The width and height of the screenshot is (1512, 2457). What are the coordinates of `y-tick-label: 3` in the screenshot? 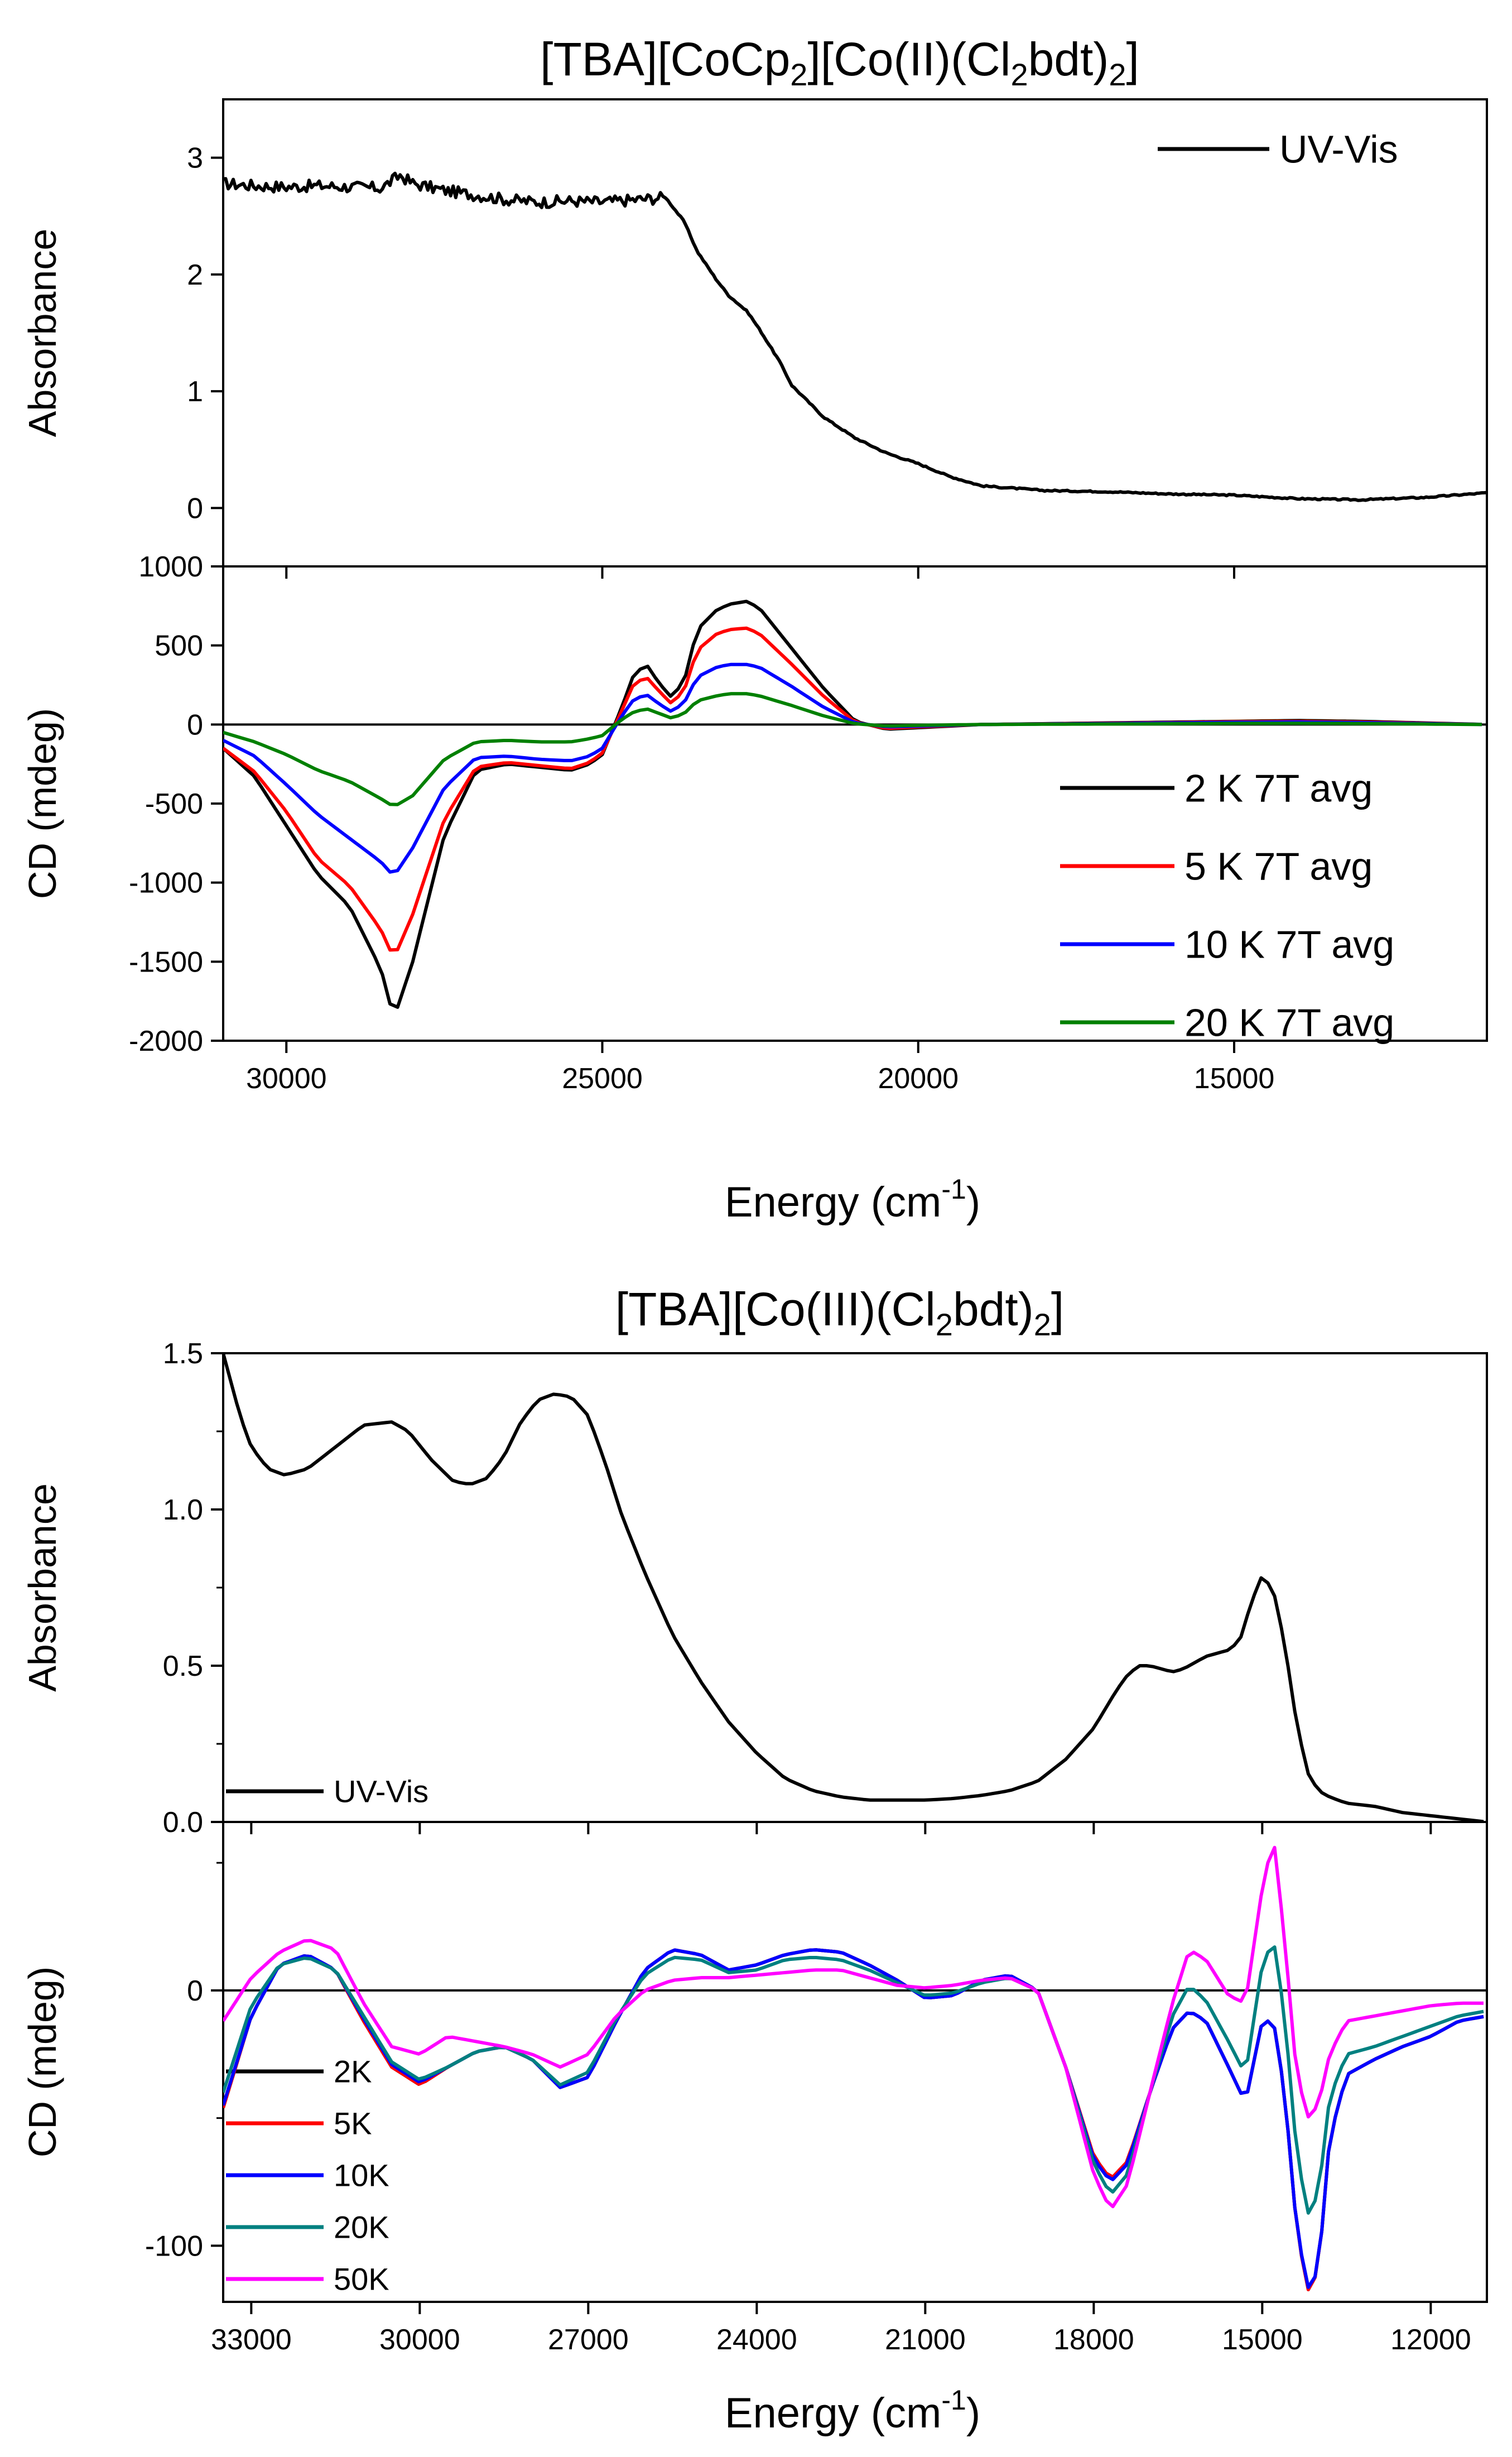 It's located at (195, 158).